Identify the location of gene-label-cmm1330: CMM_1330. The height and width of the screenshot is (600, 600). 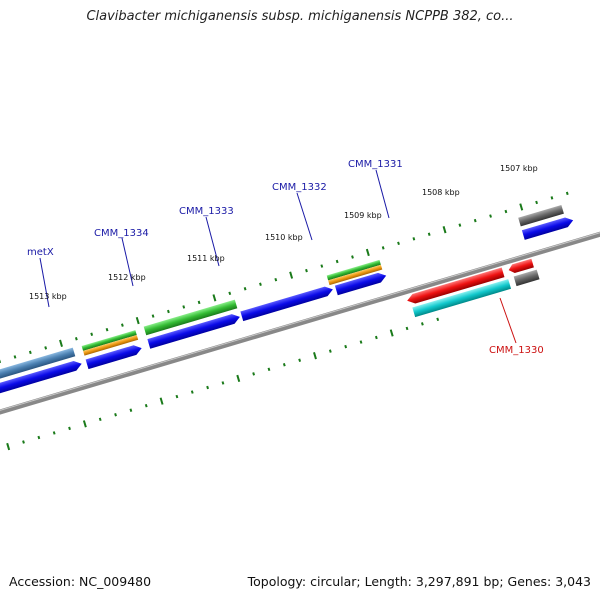
(516, 350).